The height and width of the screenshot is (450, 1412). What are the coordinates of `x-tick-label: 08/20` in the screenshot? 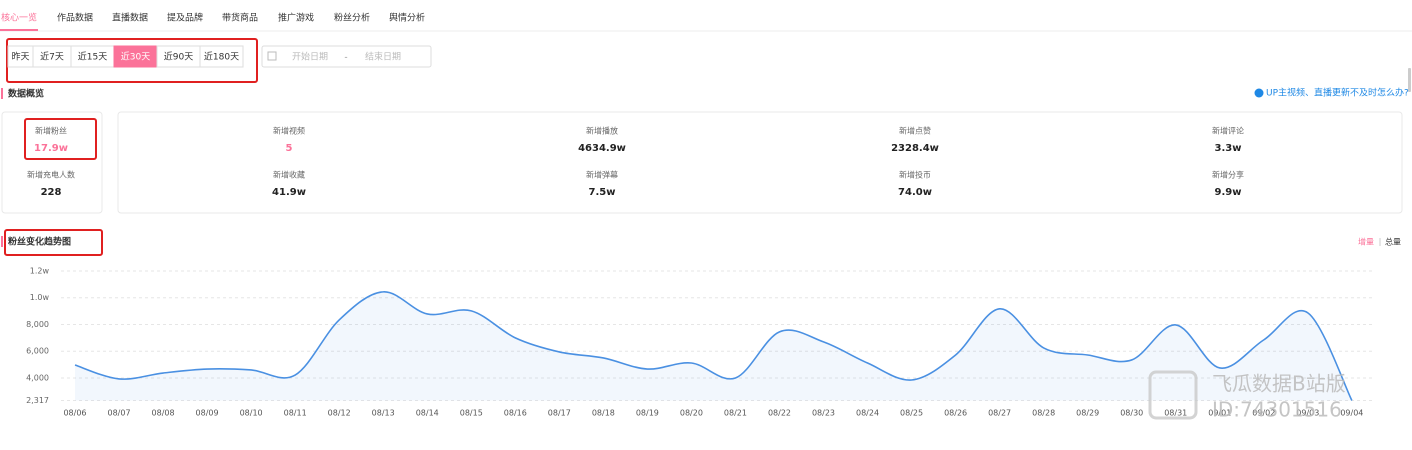 It's located at (691, 413).